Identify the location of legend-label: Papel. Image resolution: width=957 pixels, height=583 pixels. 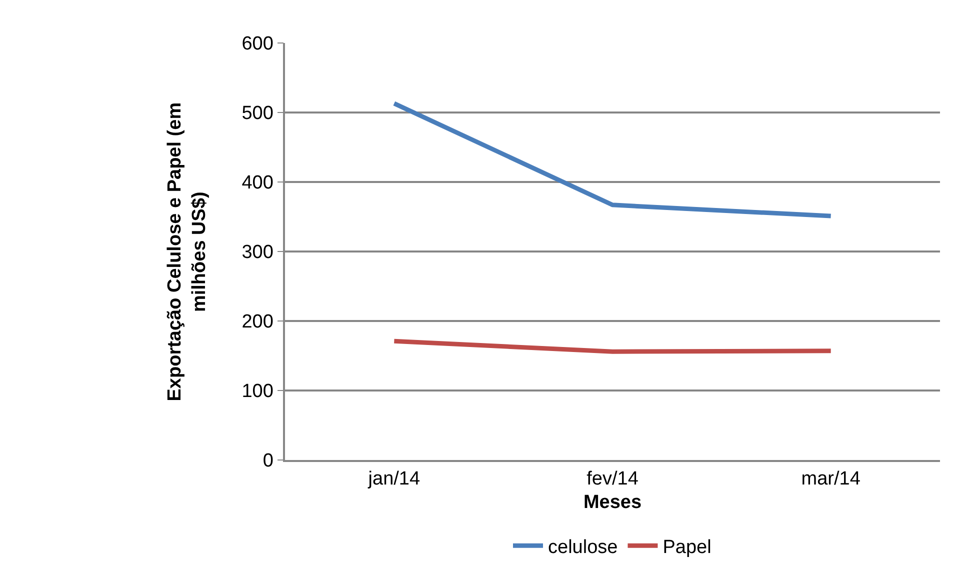
(687, 547).